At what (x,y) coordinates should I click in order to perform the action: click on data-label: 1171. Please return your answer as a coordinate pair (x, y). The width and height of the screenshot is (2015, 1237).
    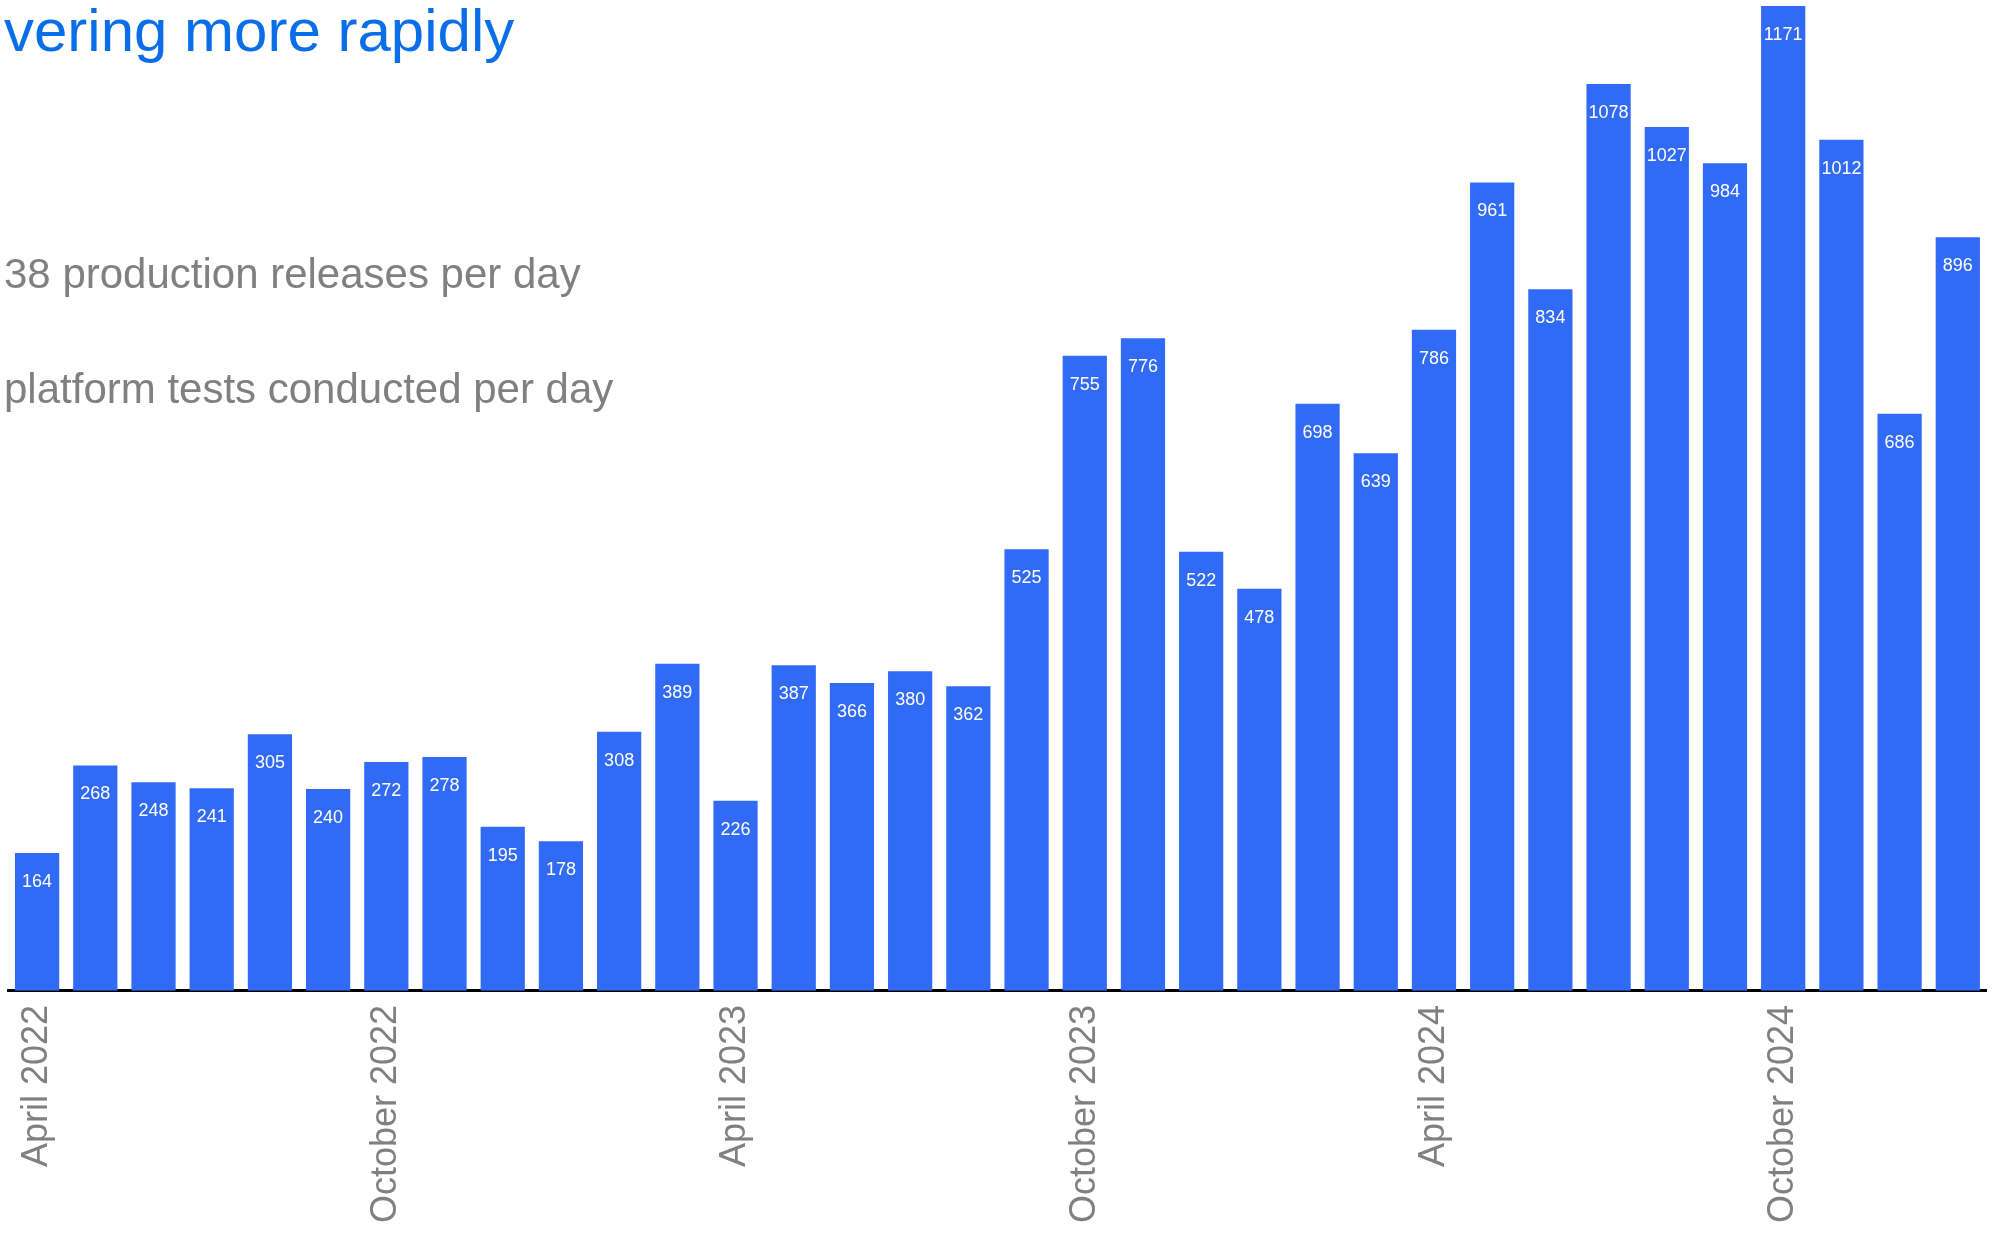
    Looking at the image, I should click on (1783, 33).